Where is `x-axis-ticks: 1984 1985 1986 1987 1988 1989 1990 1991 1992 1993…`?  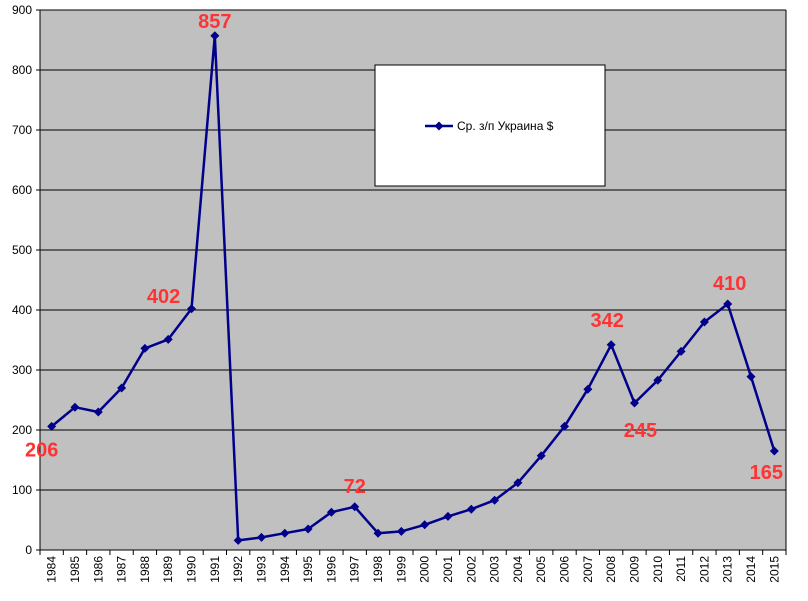 x-axis-ticks: 1984 1985 1986 1987 1988 1989 1990 1991 1992 1993… is located at coordinates (413, 566).